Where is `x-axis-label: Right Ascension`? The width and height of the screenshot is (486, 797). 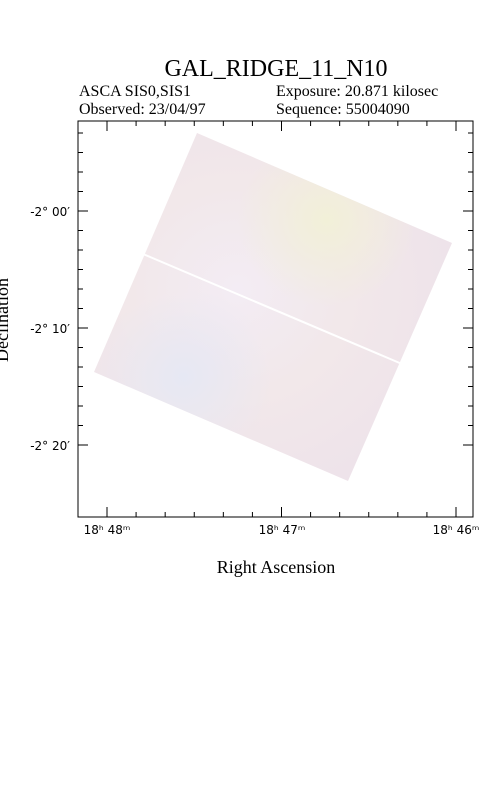 x-axis-label: Right Ascension is located at coordinates (276, 567).